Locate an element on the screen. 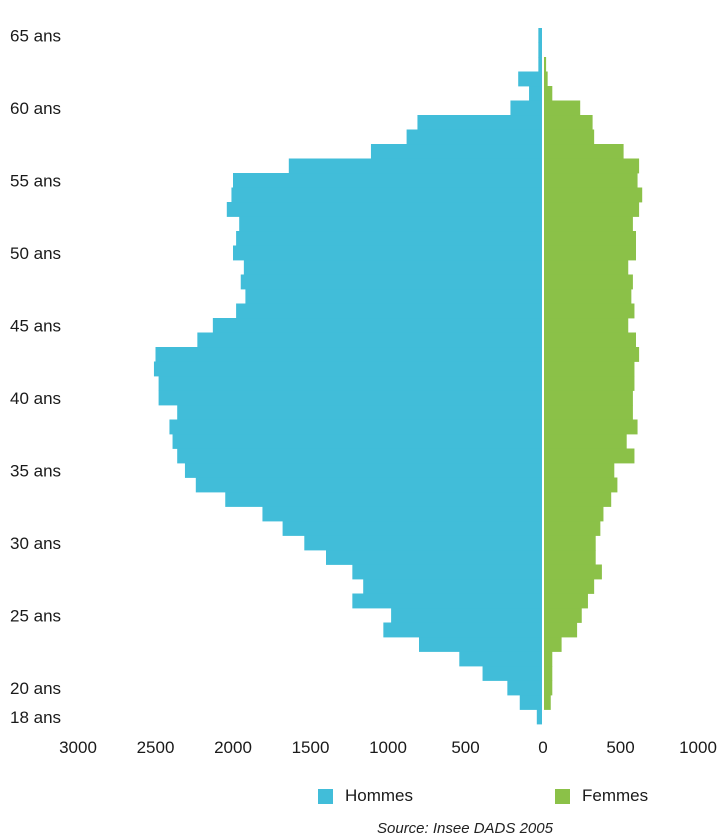  x-tick-label: 3000 is located at coordinates (78, 747).